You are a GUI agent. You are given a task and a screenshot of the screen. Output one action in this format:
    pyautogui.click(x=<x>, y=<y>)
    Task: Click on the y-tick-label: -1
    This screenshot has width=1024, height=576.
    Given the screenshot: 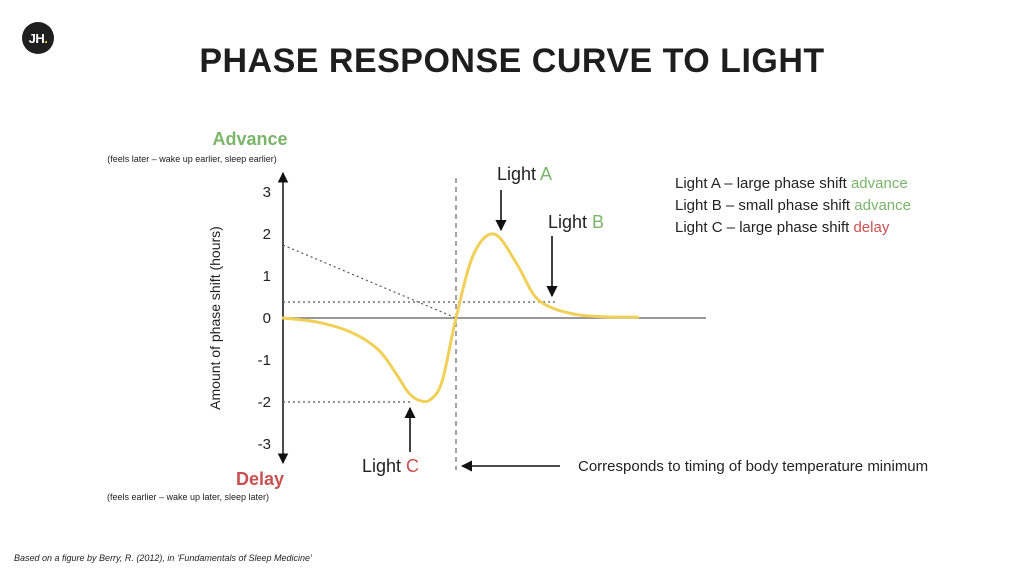 What is the action you would take?
    pyautogui.click(x=264, y=360)
    